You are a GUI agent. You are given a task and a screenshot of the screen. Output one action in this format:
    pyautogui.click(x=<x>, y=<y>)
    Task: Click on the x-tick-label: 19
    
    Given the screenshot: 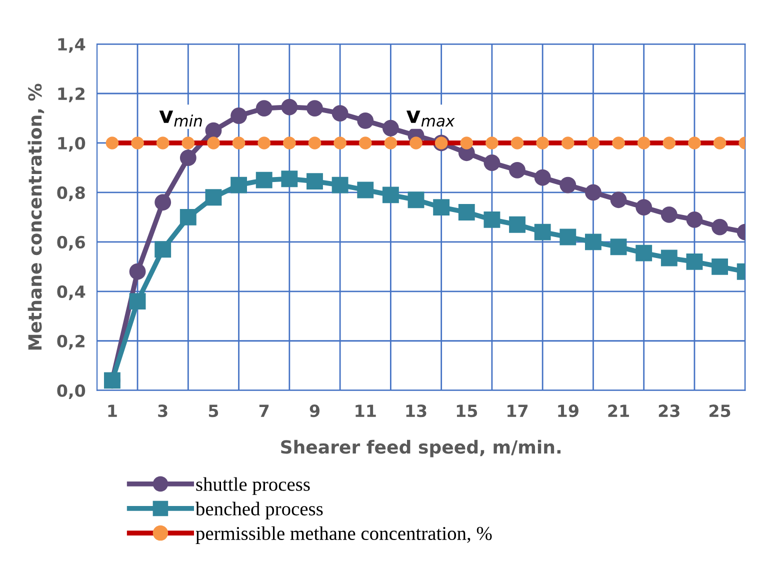 What is the action you would take?
    pyautogui.click(x=568, y=411)
    